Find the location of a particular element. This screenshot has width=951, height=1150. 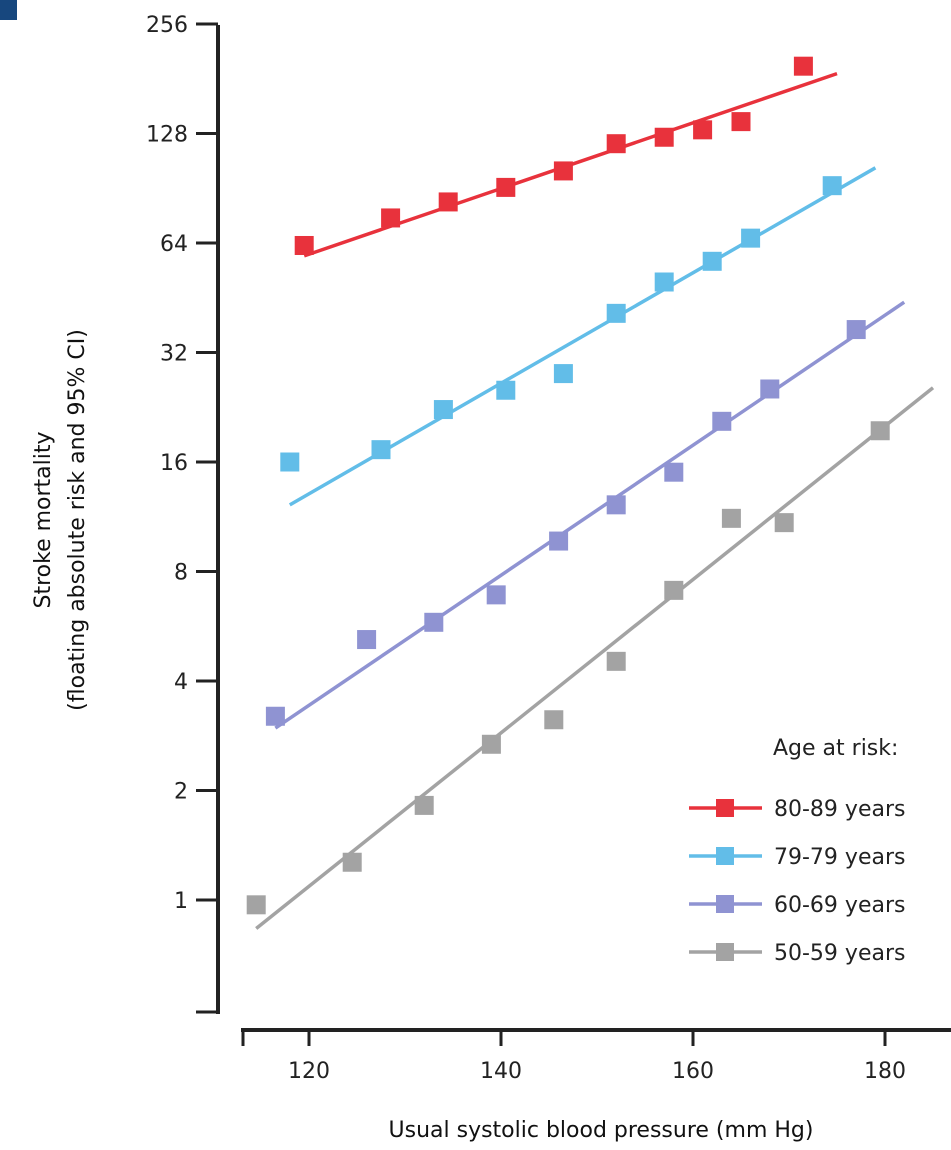

y-axis-title-line2: (floating absolute risk and 95% CI) is located at coordinates (77, 520).